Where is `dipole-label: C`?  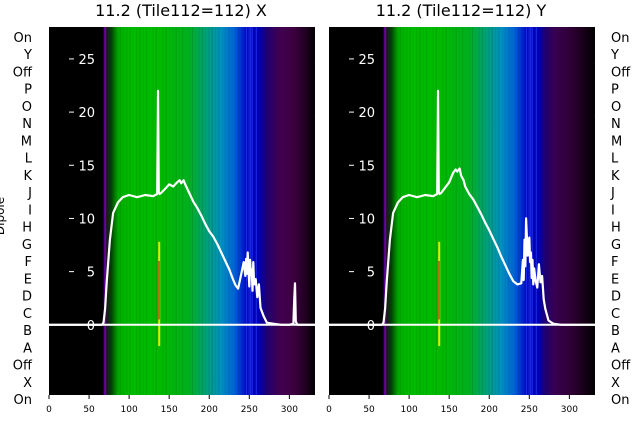
dipole-label: C is located at coordinates (27, 314).